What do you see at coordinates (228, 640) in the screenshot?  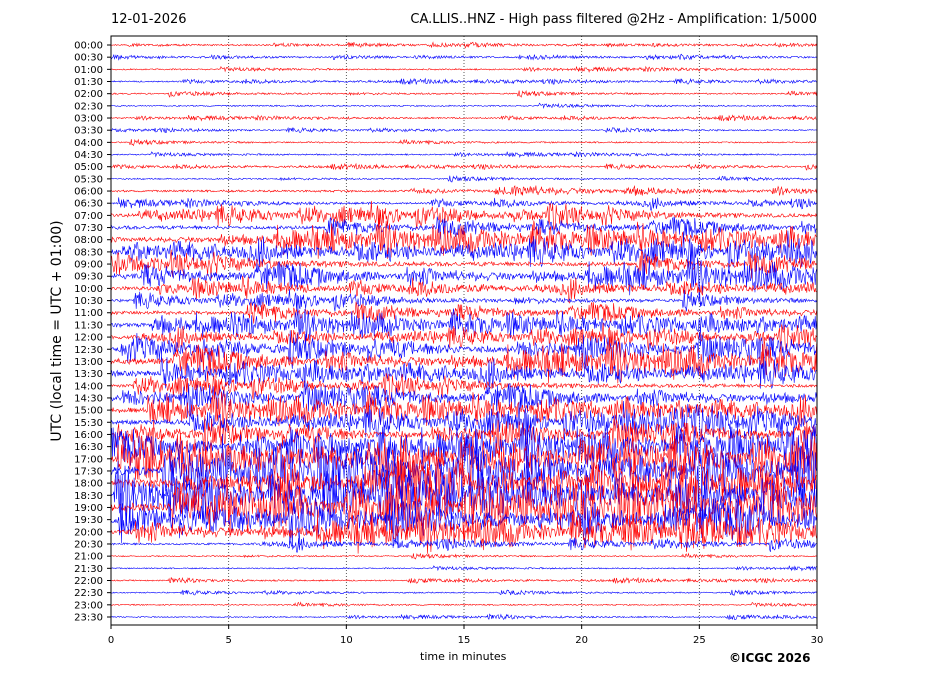 I see `x-tick-label: 5` at bounding box center [228, 640].